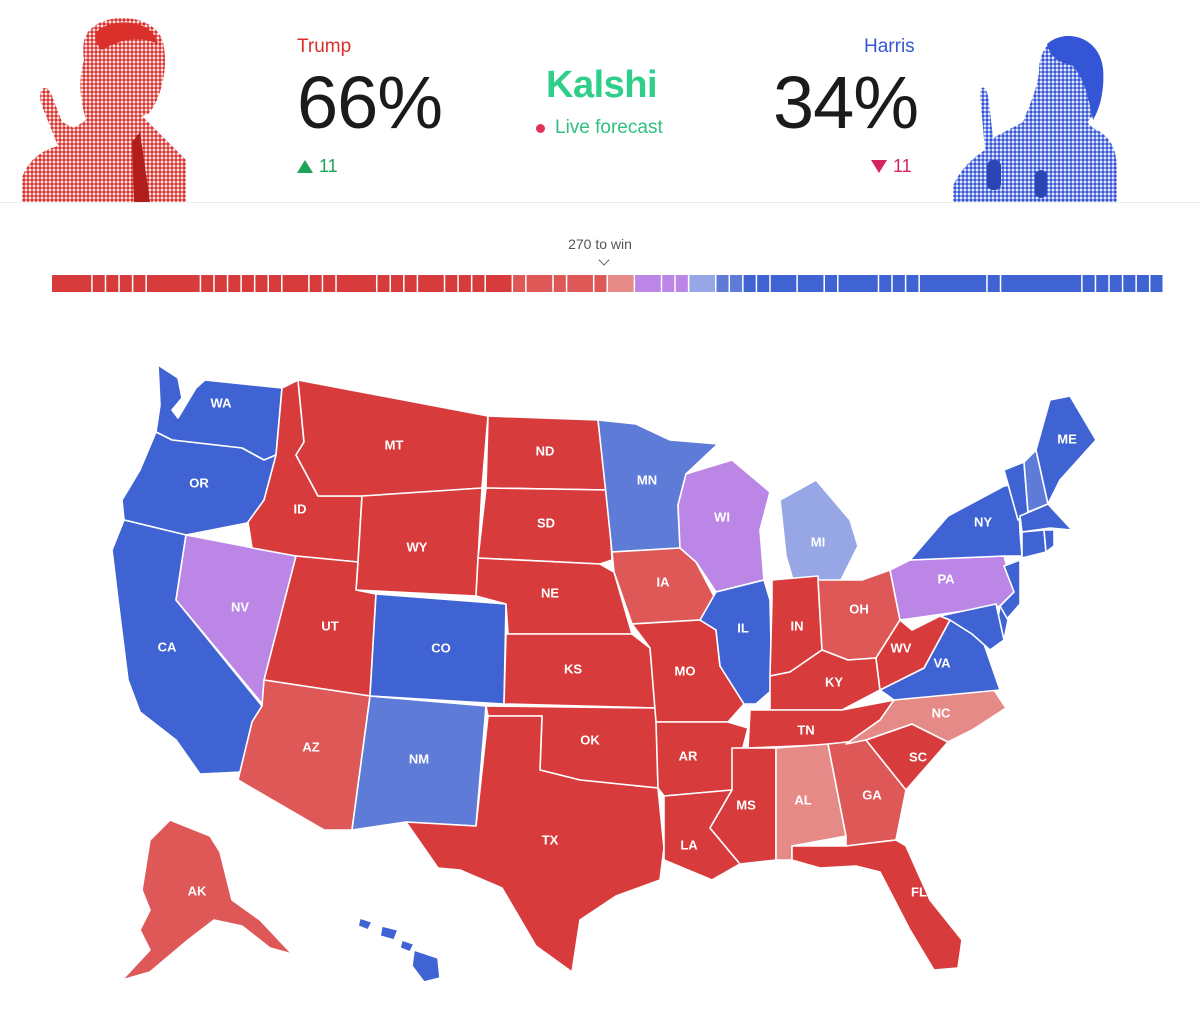 The image size is (1200, 1027). Describe the element at coordinates (550, 592) in the screenshot. I see `state-label-NE: NE` at that location.